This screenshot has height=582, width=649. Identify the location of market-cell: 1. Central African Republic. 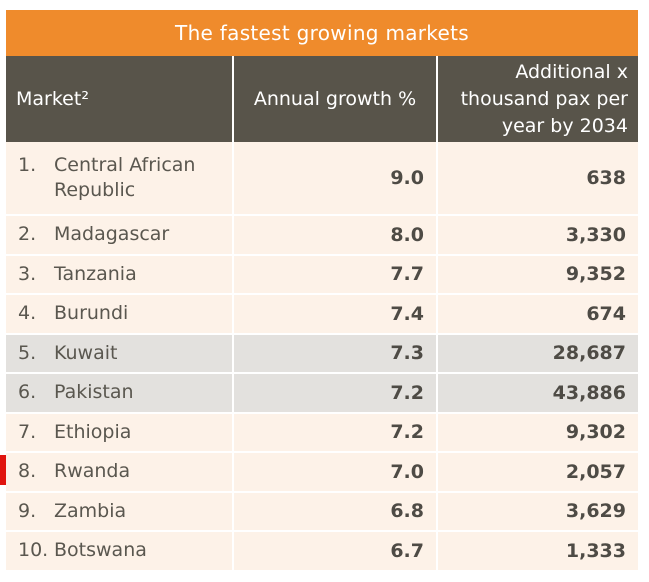
(120, 179).